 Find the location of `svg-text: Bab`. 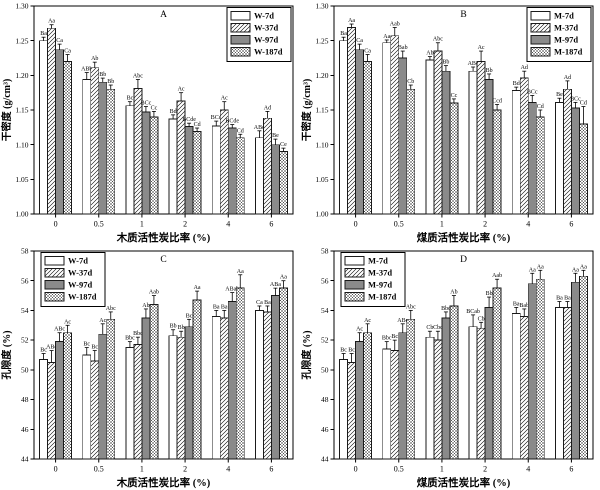

svg-text: Bab is located at coordinates (524, 306).